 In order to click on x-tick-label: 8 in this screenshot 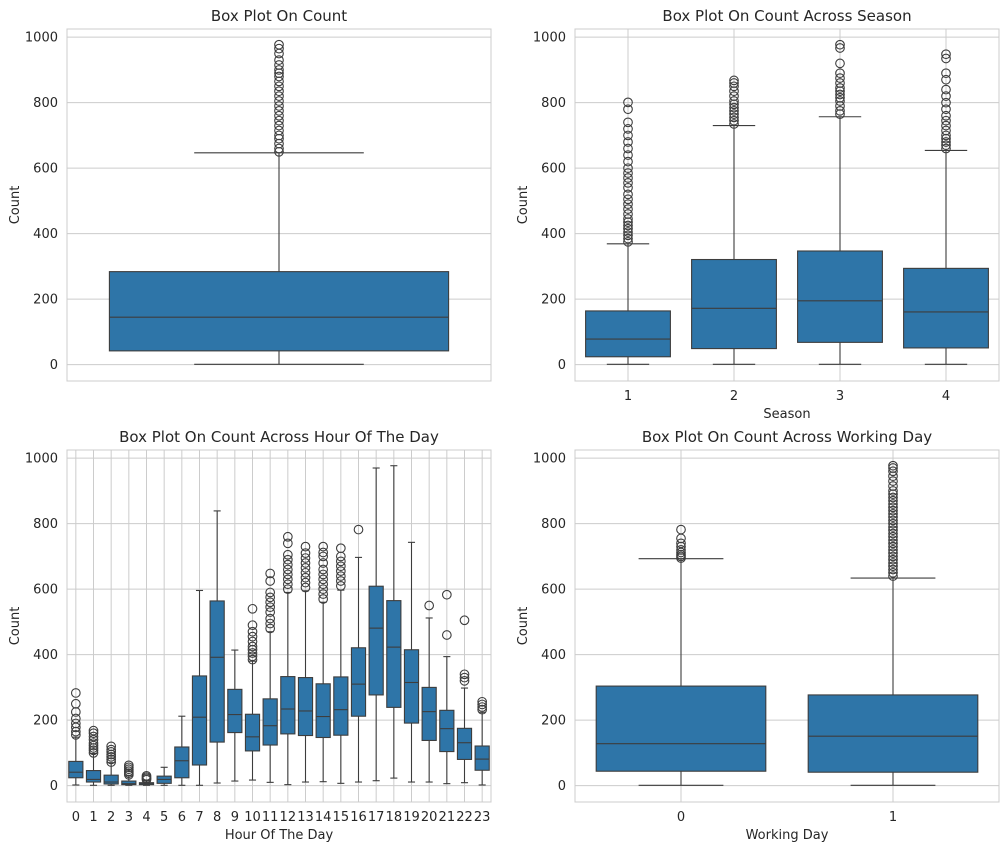, I will do `click(217, 817)`.